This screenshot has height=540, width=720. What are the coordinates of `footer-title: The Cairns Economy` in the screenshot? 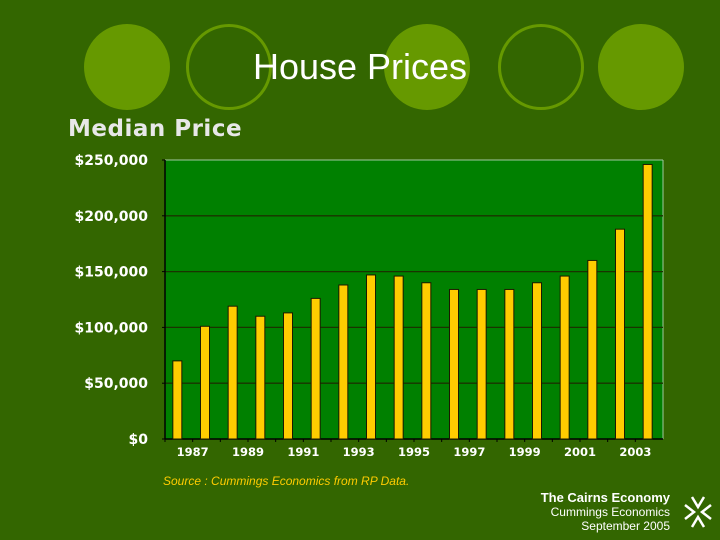 It's located at (605, 497).